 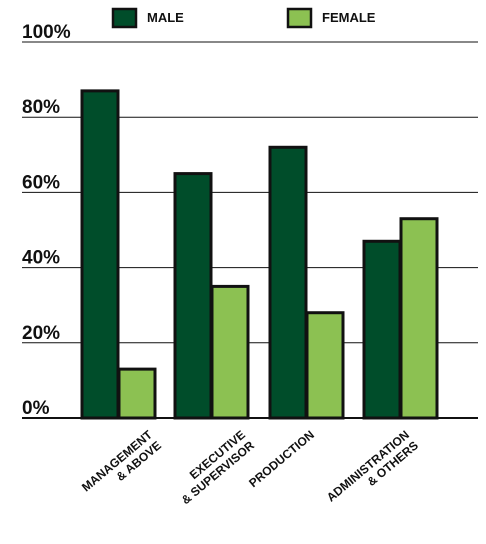 What do you see at coordinates (41, 107) in the screenshot?
I see `y-tick-label: 80%` at bounding box center [41, 107].